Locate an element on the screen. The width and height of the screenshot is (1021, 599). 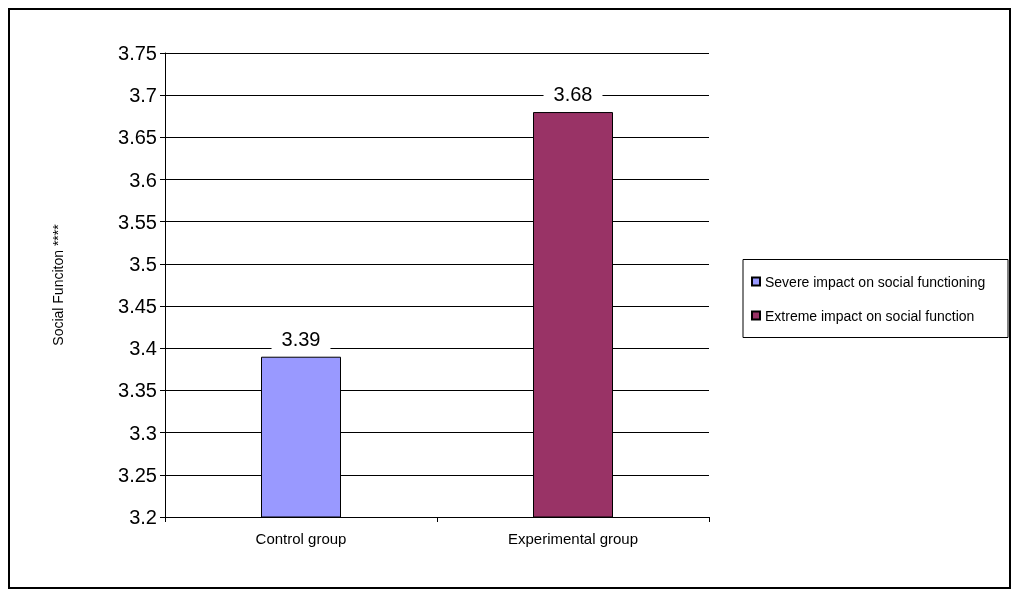
y-tick-label: 3.45 is located at coordinates (137, 306).